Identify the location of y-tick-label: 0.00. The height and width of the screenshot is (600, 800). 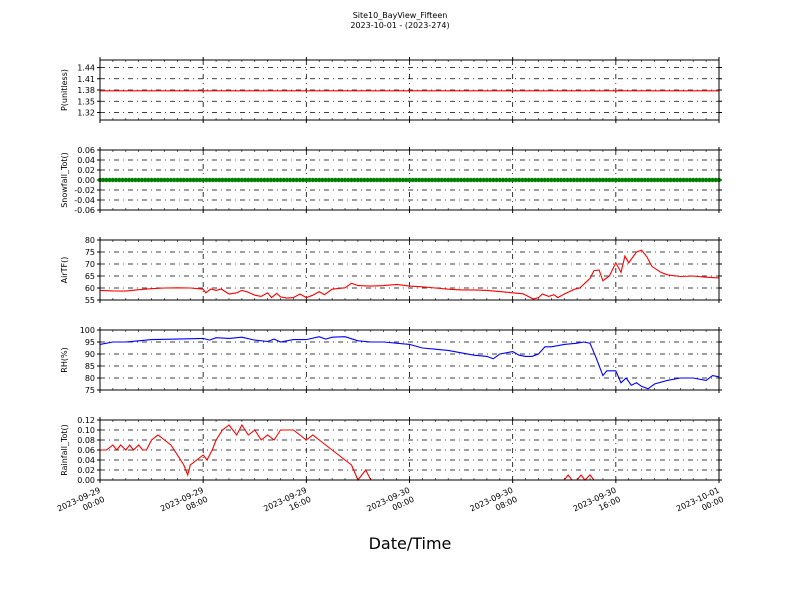
(86, 180).